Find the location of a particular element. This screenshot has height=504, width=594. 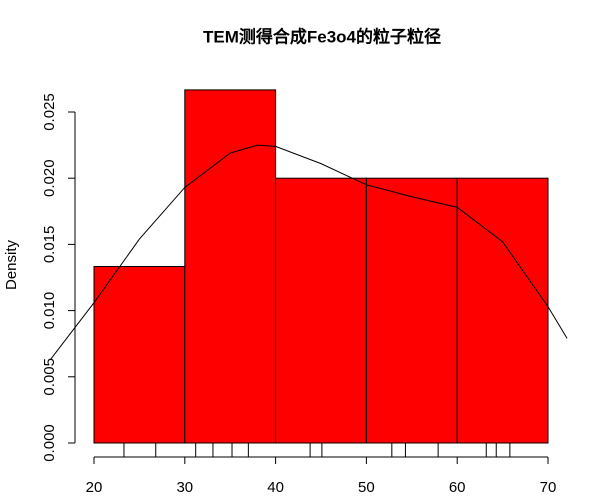

y-axis-label: Density is located at coordinates (11, 264).